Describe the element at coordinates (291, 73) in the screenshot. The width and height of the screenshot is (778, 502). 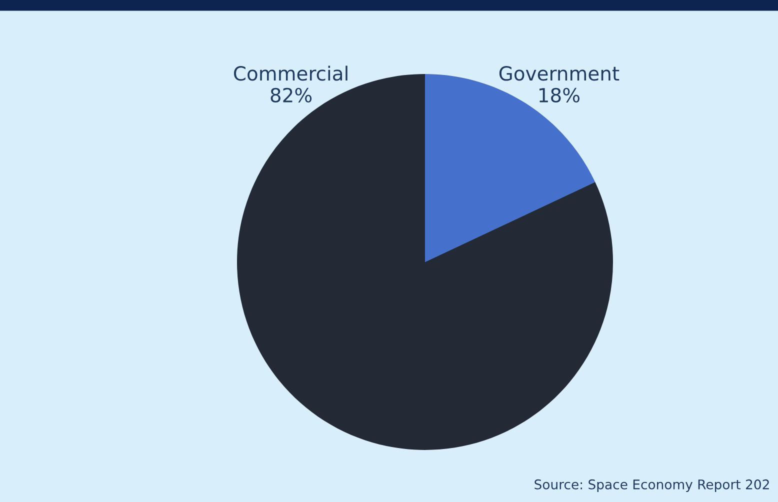
I see `slice-label: Commercial` at that location.